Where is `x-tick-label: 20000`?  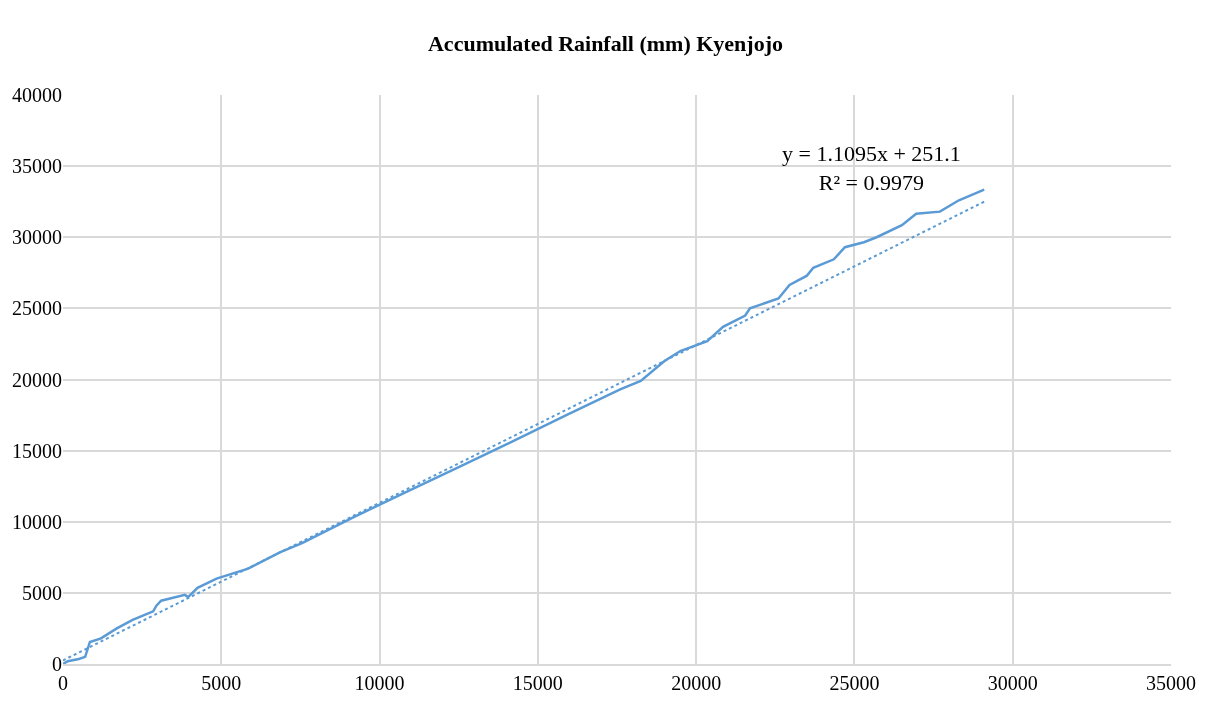 x-tick-label: 20000 is located at coordinates (696, 683).